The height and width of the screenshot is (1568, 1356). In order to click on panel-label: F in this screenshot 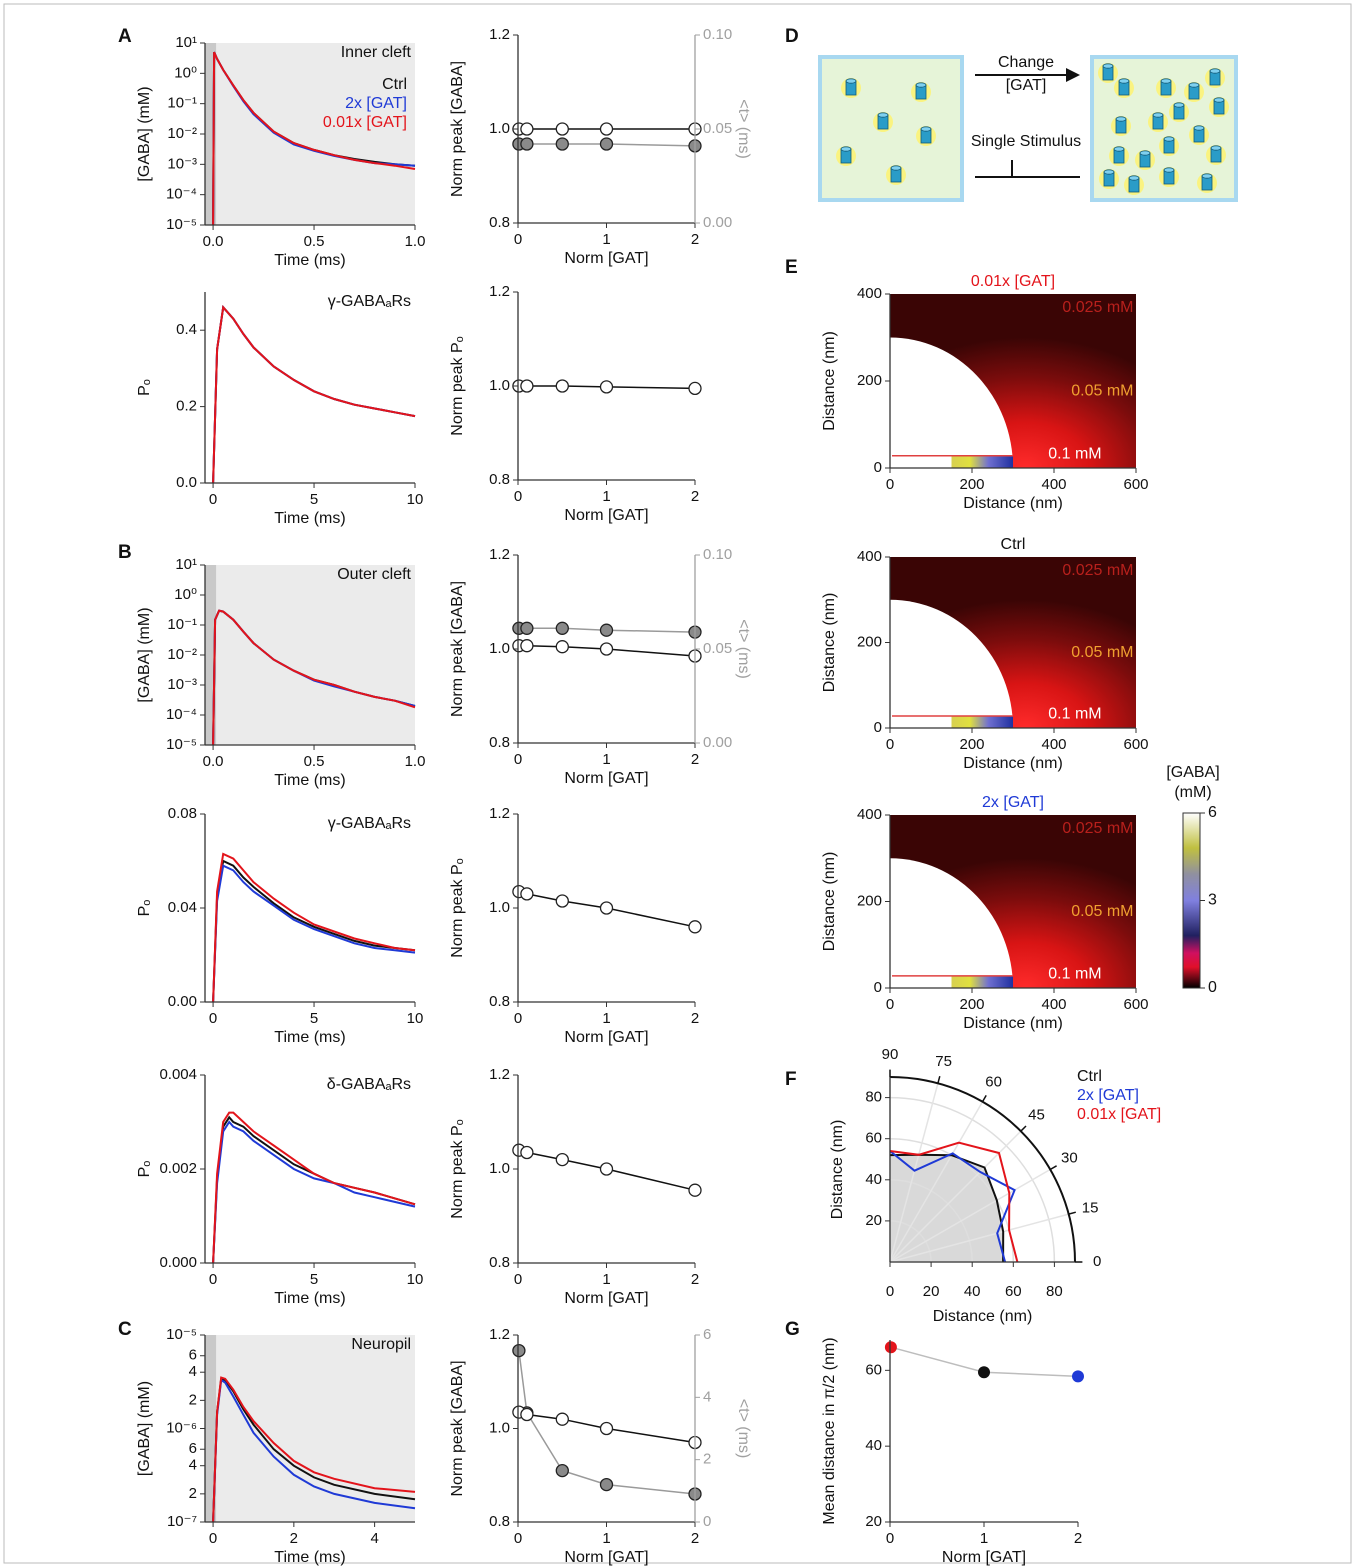, I will do `click(791, 1079)`.